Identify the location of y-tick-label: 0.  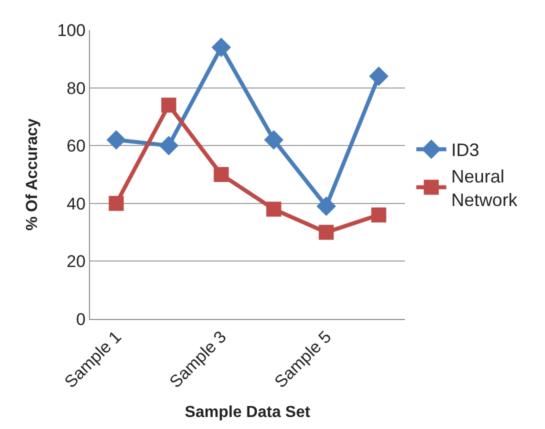
(81, 319).